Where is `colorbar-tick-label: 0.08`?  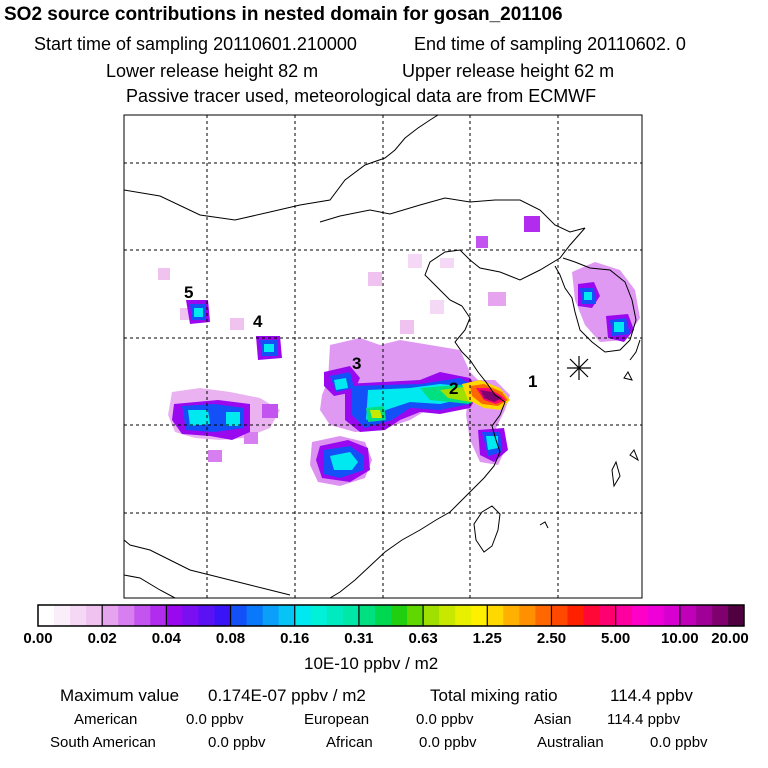 colorbar-tick-label: 0.08 is located at coordinates (230, 638).